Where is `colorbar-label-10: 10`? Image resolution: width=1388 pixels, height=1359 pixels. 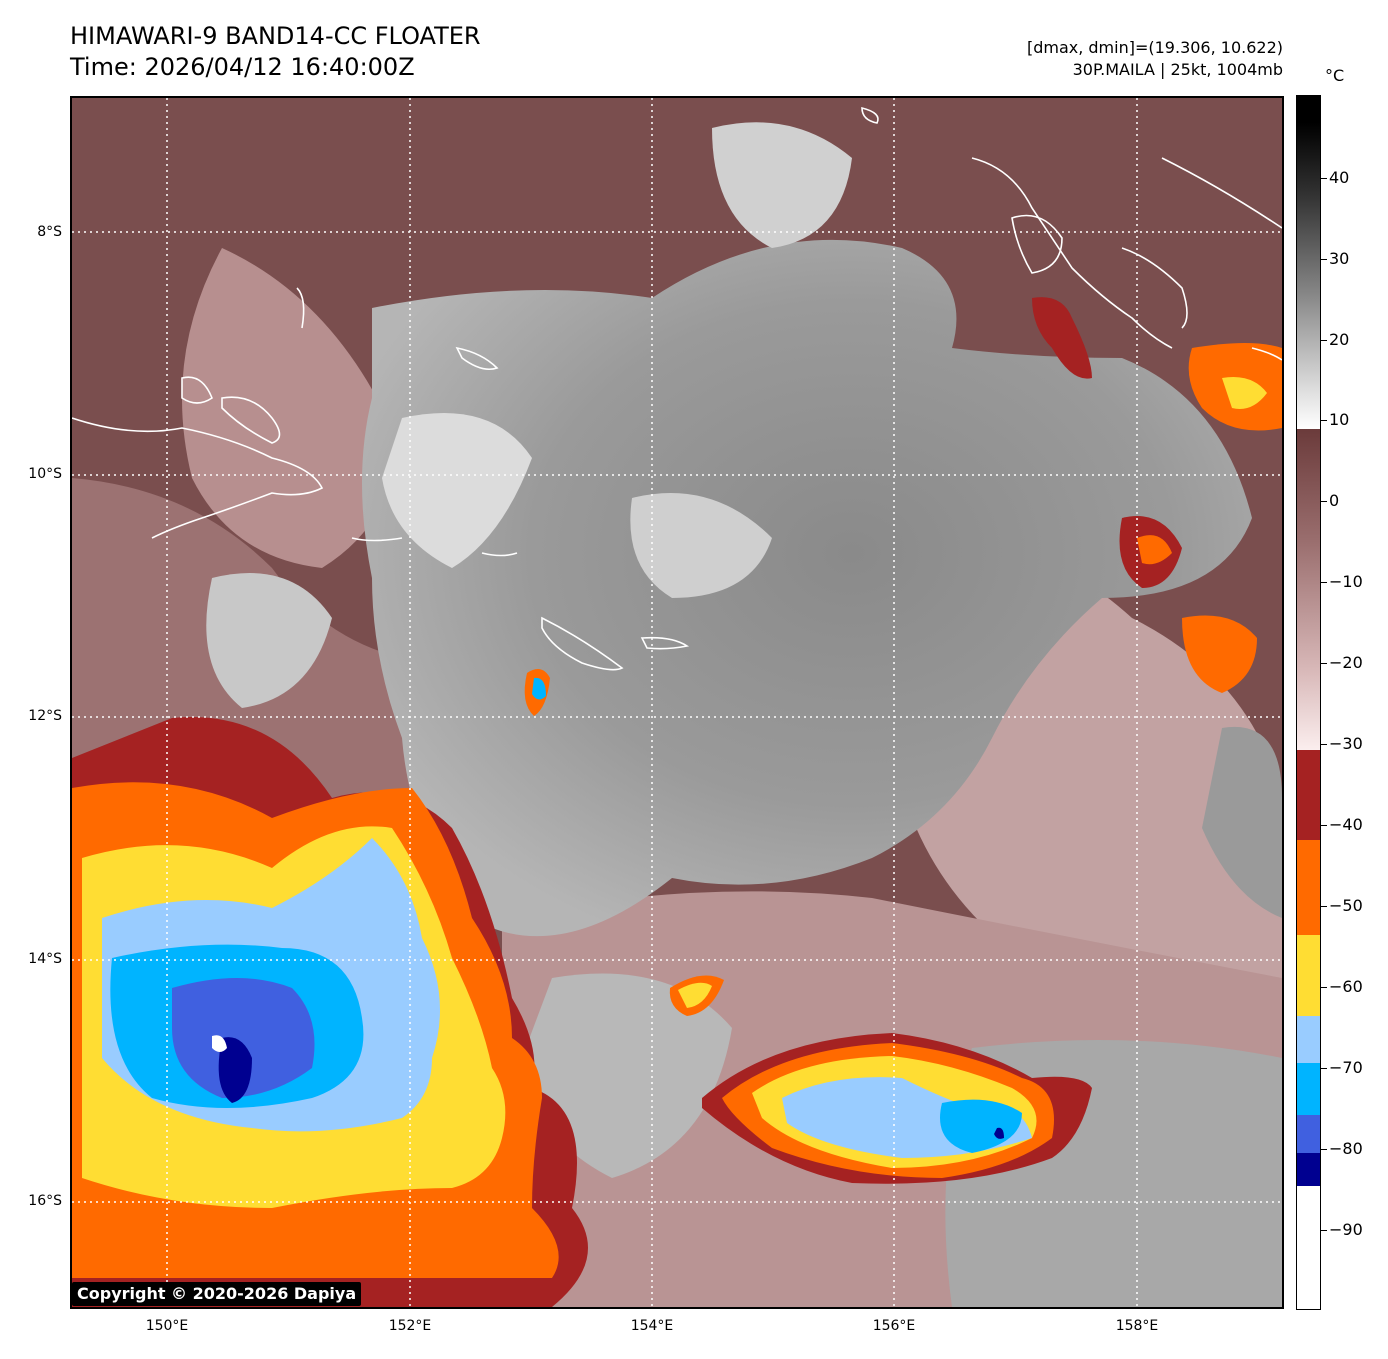 colorbar-label-10: 10 is located at coordinates (1339, 419).